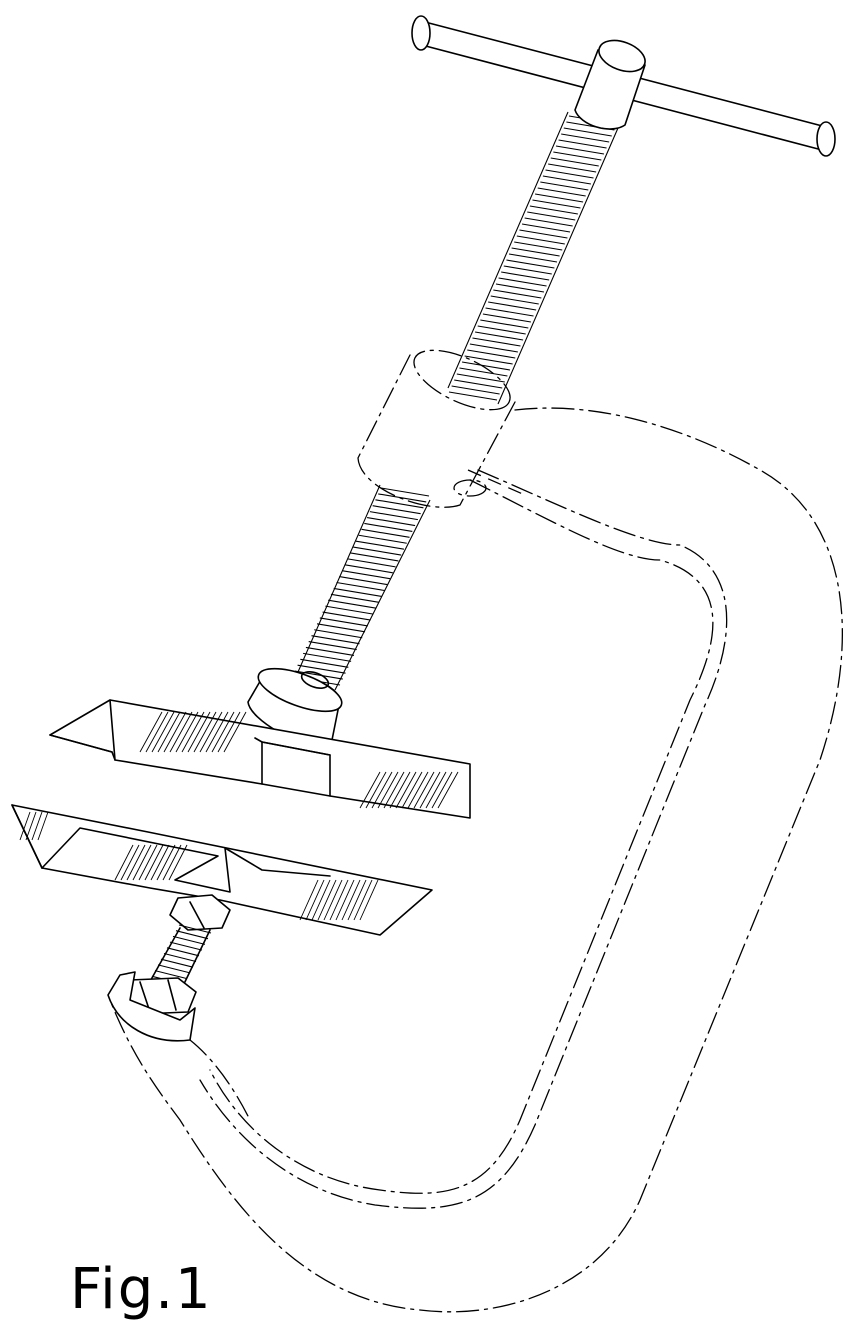 Image resolution: width=852 pixels, height=1334 pixels. What do you see at coordinates (623, 86) in the screenshot?
I see `t-handle` at bounding box center [623, 86].